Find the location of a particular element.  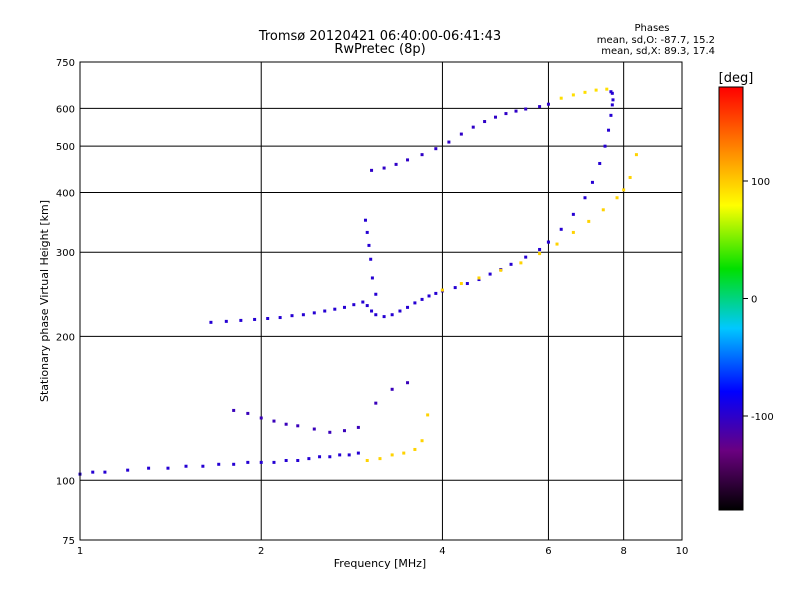

x-tick-label: 2 is located at coordinates (261, 551).